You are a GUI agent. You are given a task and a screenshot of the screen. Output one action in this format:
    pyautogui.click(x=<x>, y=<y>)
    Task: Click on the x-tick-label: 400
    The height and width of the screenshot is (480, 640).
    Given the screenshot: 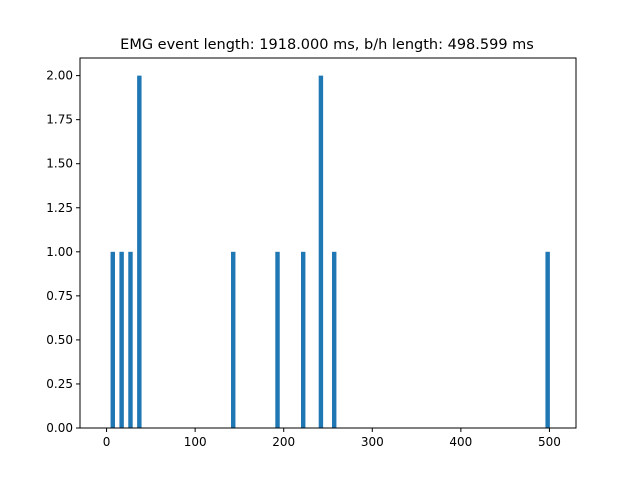 What is the action you would take?
    pyautogui.click(x=460, y=442)
    